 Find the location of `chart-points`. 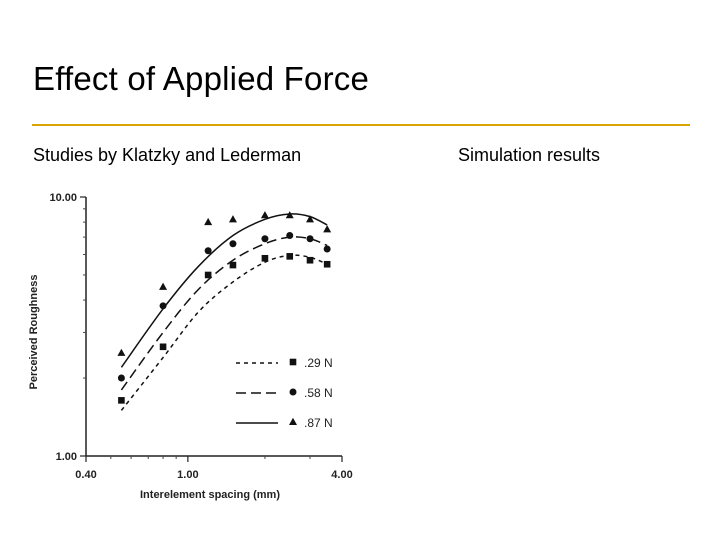

chart-points is located at coordinates (224, 307).